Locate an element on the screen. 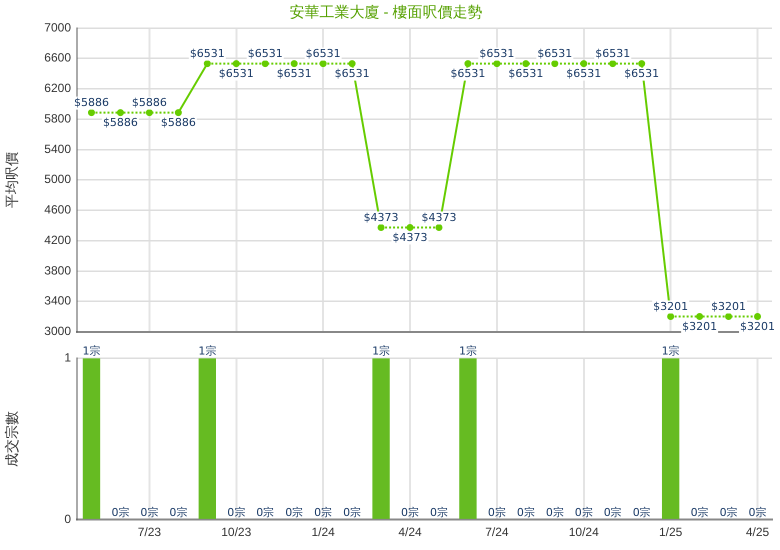  x-tick-label: 1/24 is located at coordinates (323, 532).